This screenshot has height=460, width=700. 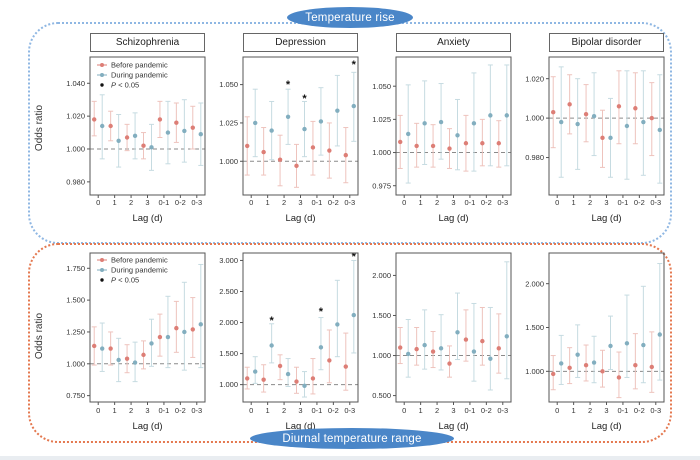 What do you see at coordinates (321, 82) in the screenshot?
I see `significance-stars: * * *` at bounding box center [321, 82].